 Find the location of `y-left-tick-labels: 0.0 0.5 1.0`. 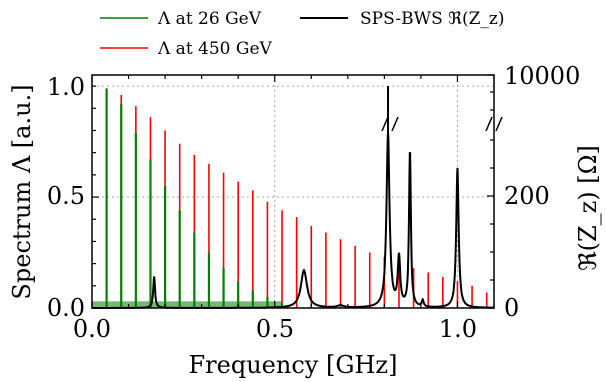

y-left-tick-labels: 0.0 0.5 1.0 is located at coordinates (66, 197).